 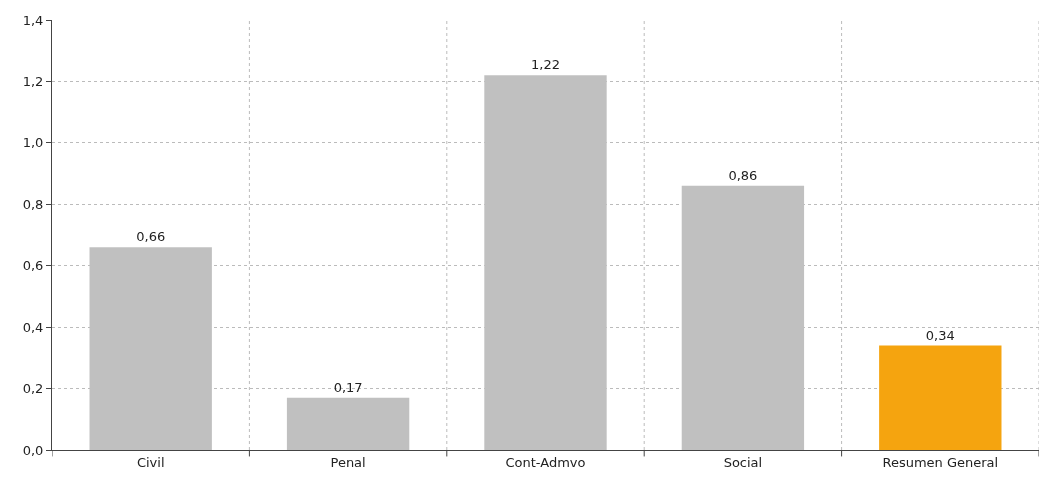 I want to click on y-tick-label: 1,4, so click(x=33, y=20).